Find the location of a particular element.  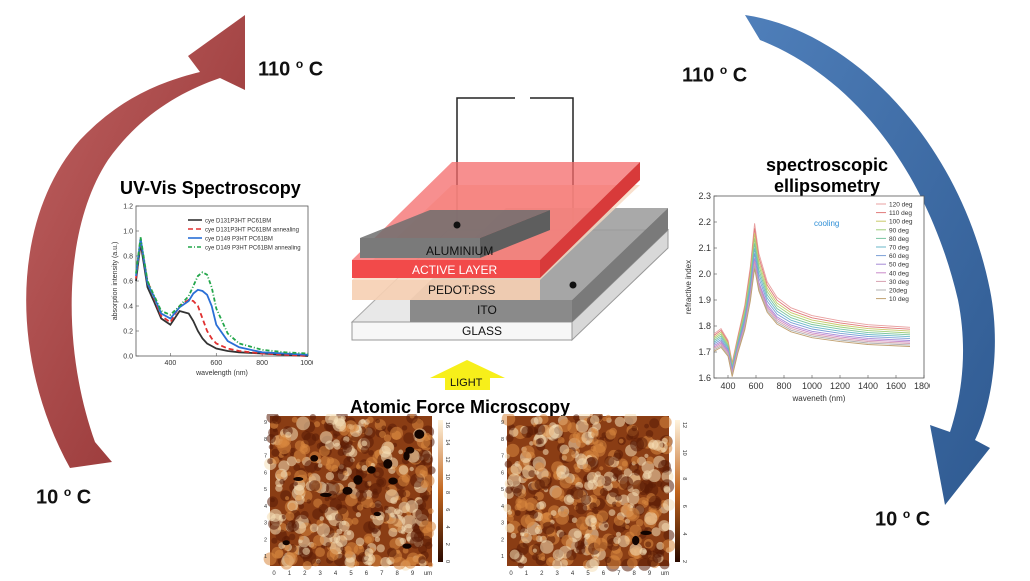

afm2-y-tick-label: 2 is located at coordinates (502, 540).